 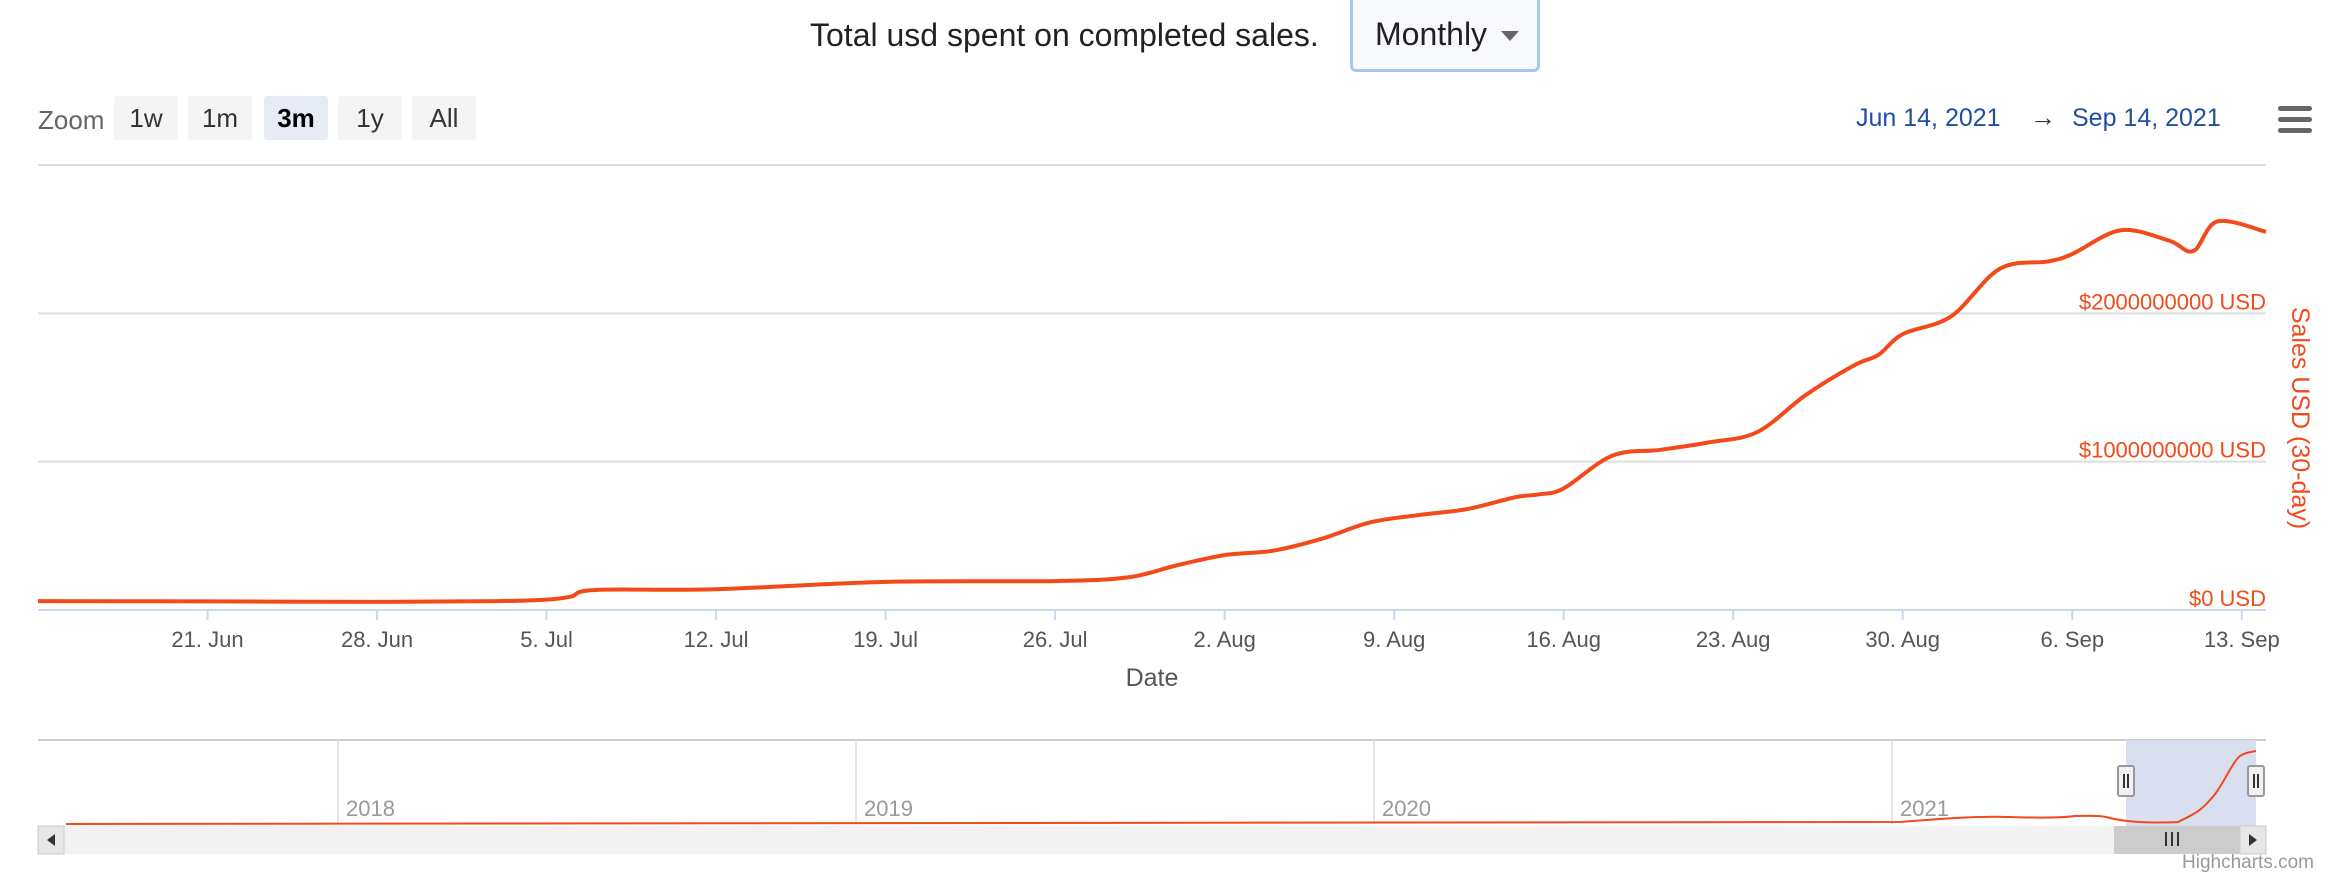 What do you see at coordinates (1161, 787) in the screenshot?
I see `navigator-series-line` at bounding box center [1161, 787].